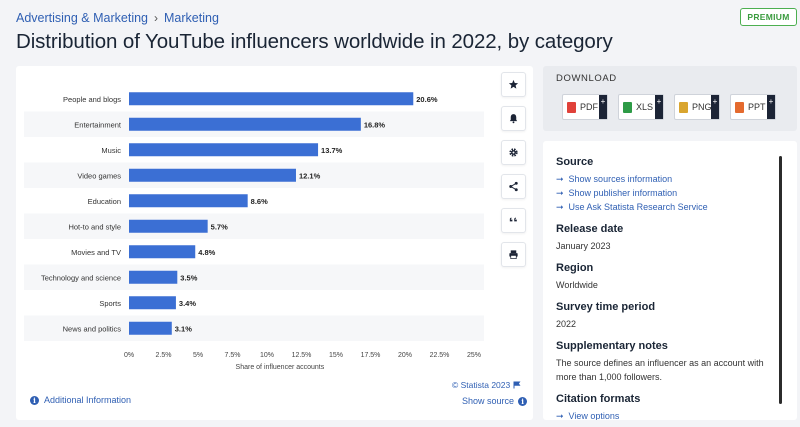  I want to click on download-panel: DOWNLOAD PDF + XLS + PNG + PPT +, so click(670, 98).